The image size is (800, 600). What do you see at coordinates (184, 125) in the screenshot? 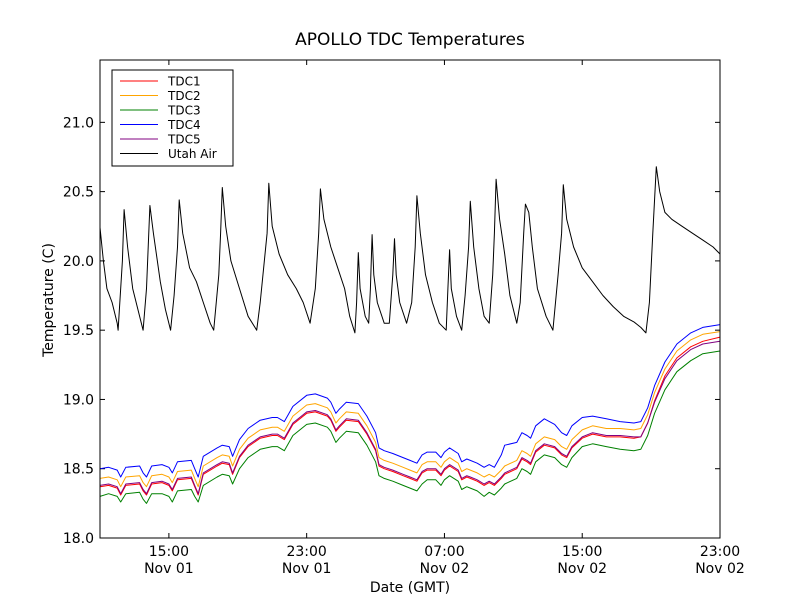
I see `legend-label-tdc4: TDC4` at bounding box center [184, 125].